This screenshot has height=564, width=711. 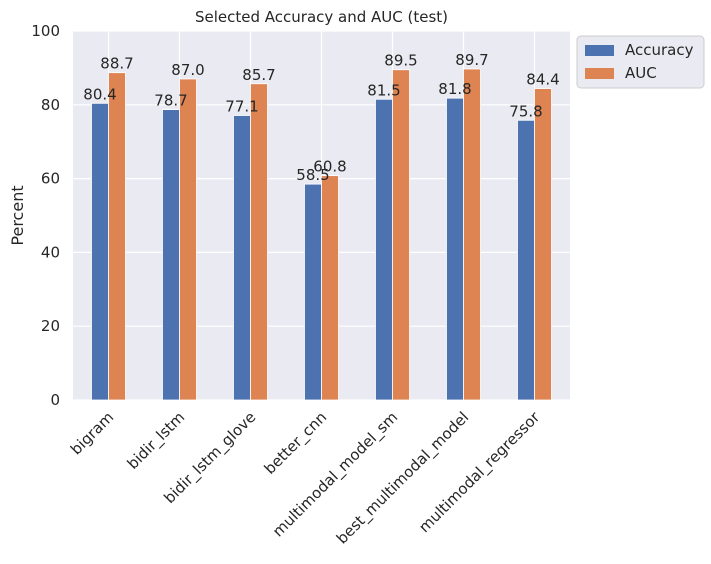 I want to click on legend-swatch-auc, so click(x=599, y=73).